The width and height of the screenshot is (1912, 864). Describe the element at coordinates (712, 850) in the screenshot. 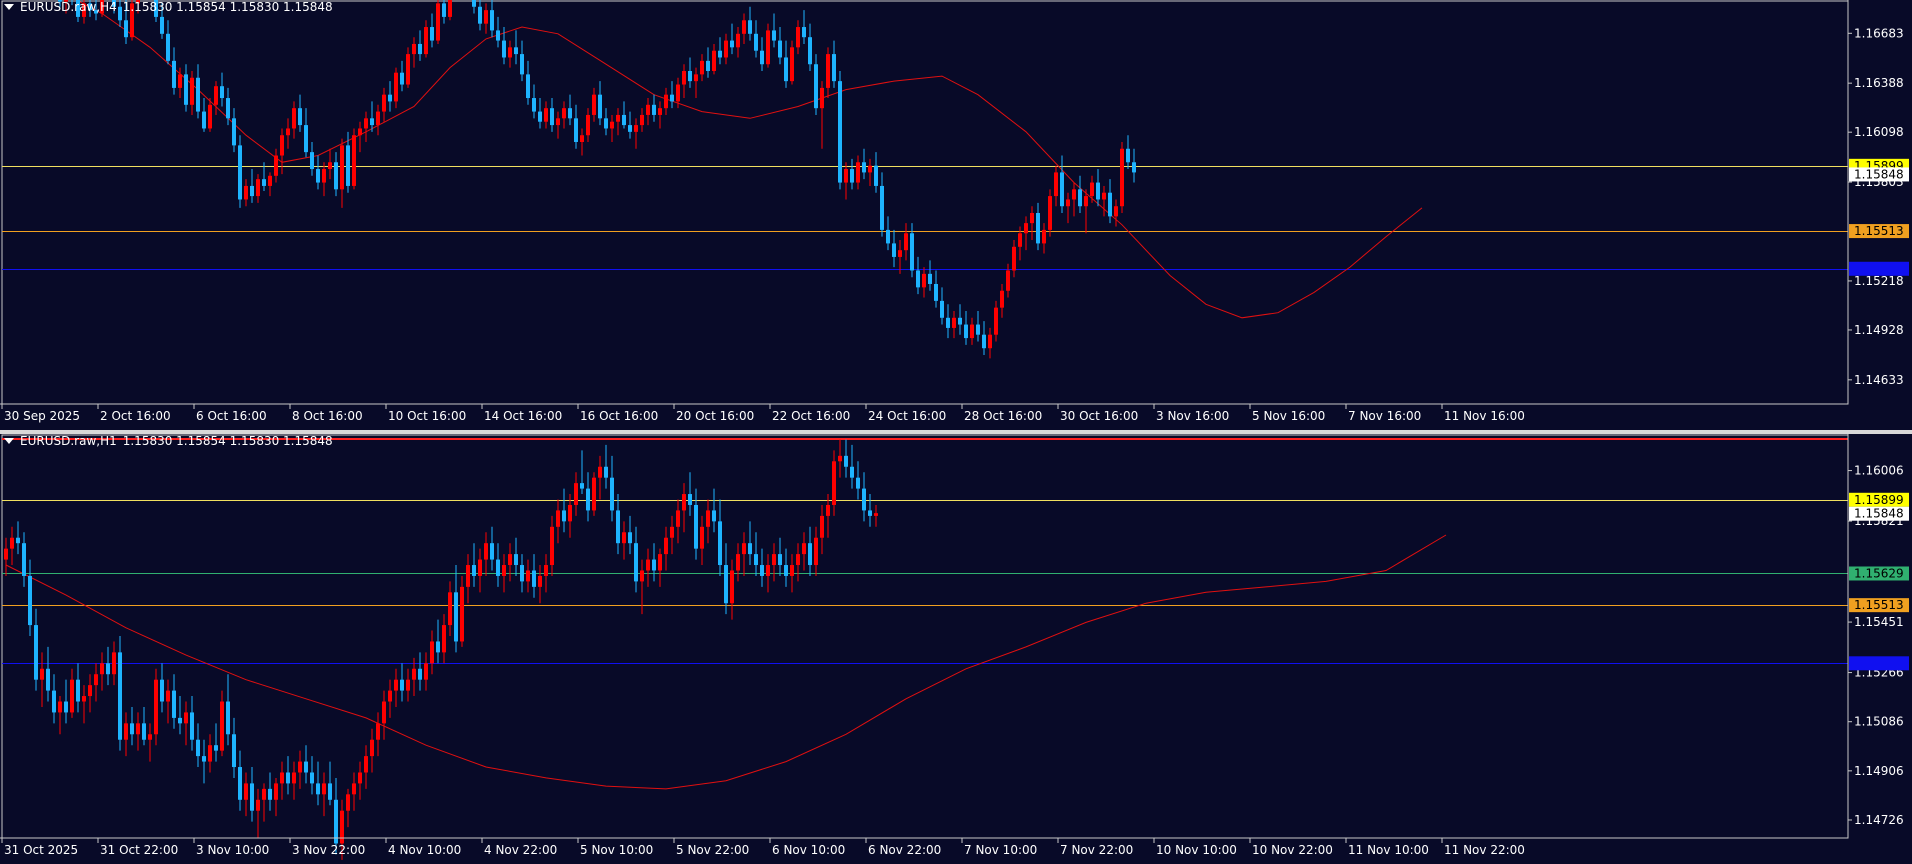

I see `h1-x-tick-label: 5 Nov 22:00` at that location.